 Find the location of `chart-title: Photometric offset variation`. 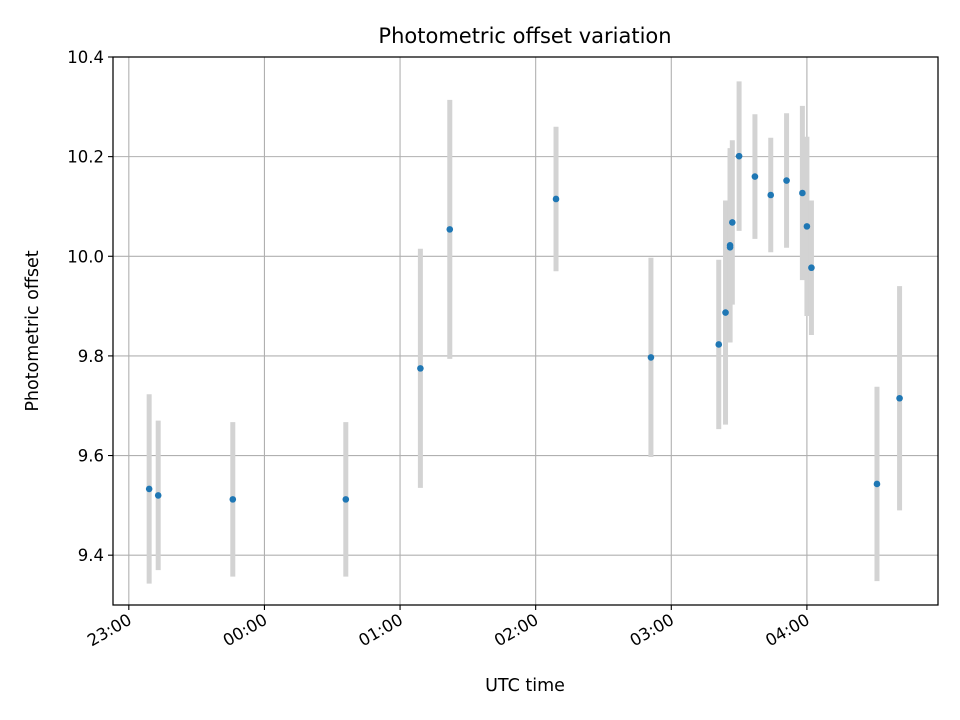

chart-title: Photometric offset variation is located at coordinates (524, 36).